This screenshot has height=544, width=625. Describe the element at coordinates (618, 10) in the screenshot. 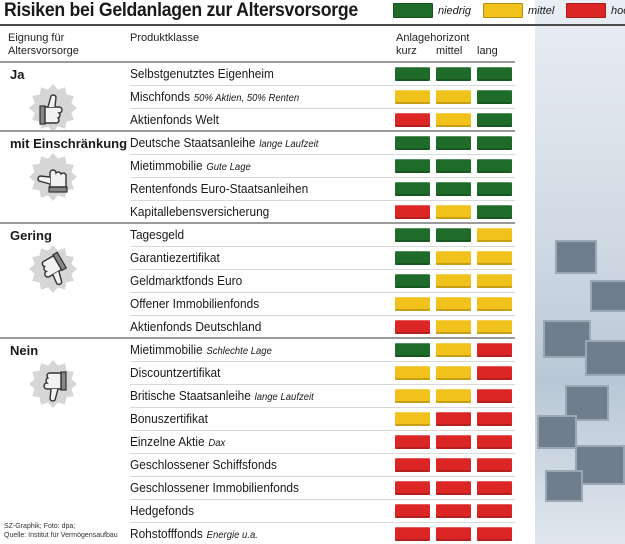

I see `legend-label: hoch` at that location.